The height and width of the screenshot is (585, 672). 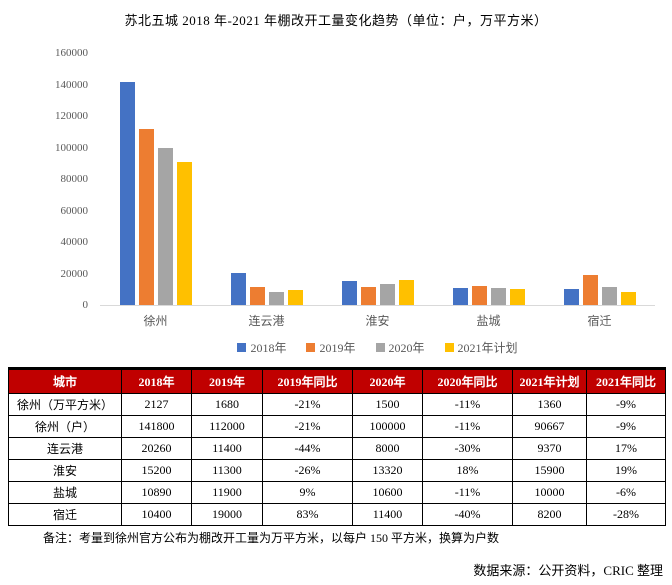 I want to click on table-cell: 11900, so click(x=227, y=492).